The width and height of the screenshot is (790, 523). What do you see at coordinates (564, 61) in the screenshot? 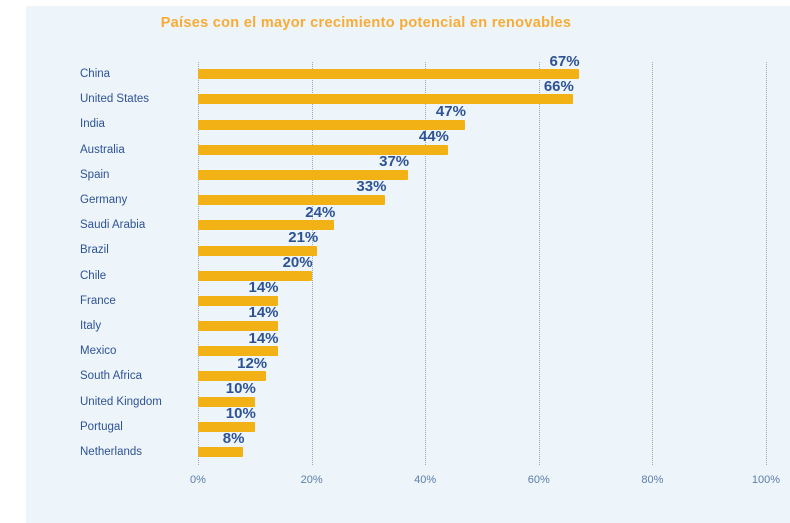
I see `value-label: 67%` at bounding box center [564, 61].